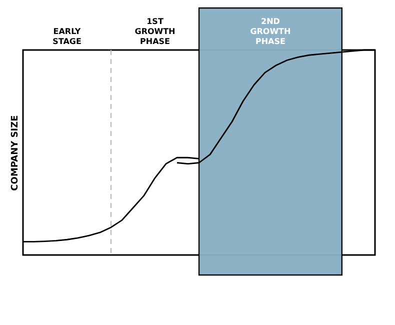 Image resolution: width=395 pixels, height=325 pixels. What do you see at coordinates (15, 153) in the screenshot?
I see `y-axis-title: COMPANY SIZE` at bounding box center [15, 153].